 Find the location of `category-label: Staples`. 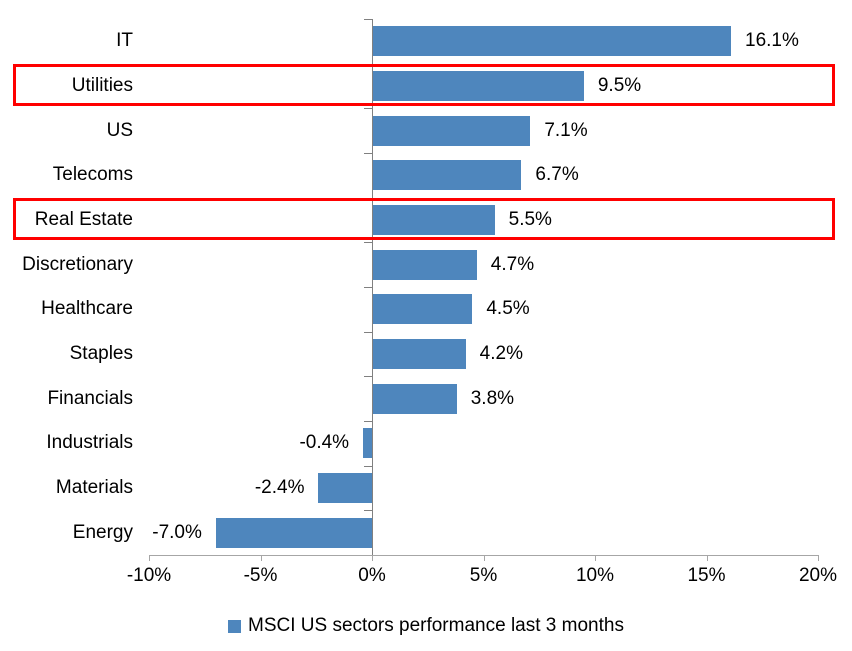

category-label: Staples is located at coordinates (101, 353).